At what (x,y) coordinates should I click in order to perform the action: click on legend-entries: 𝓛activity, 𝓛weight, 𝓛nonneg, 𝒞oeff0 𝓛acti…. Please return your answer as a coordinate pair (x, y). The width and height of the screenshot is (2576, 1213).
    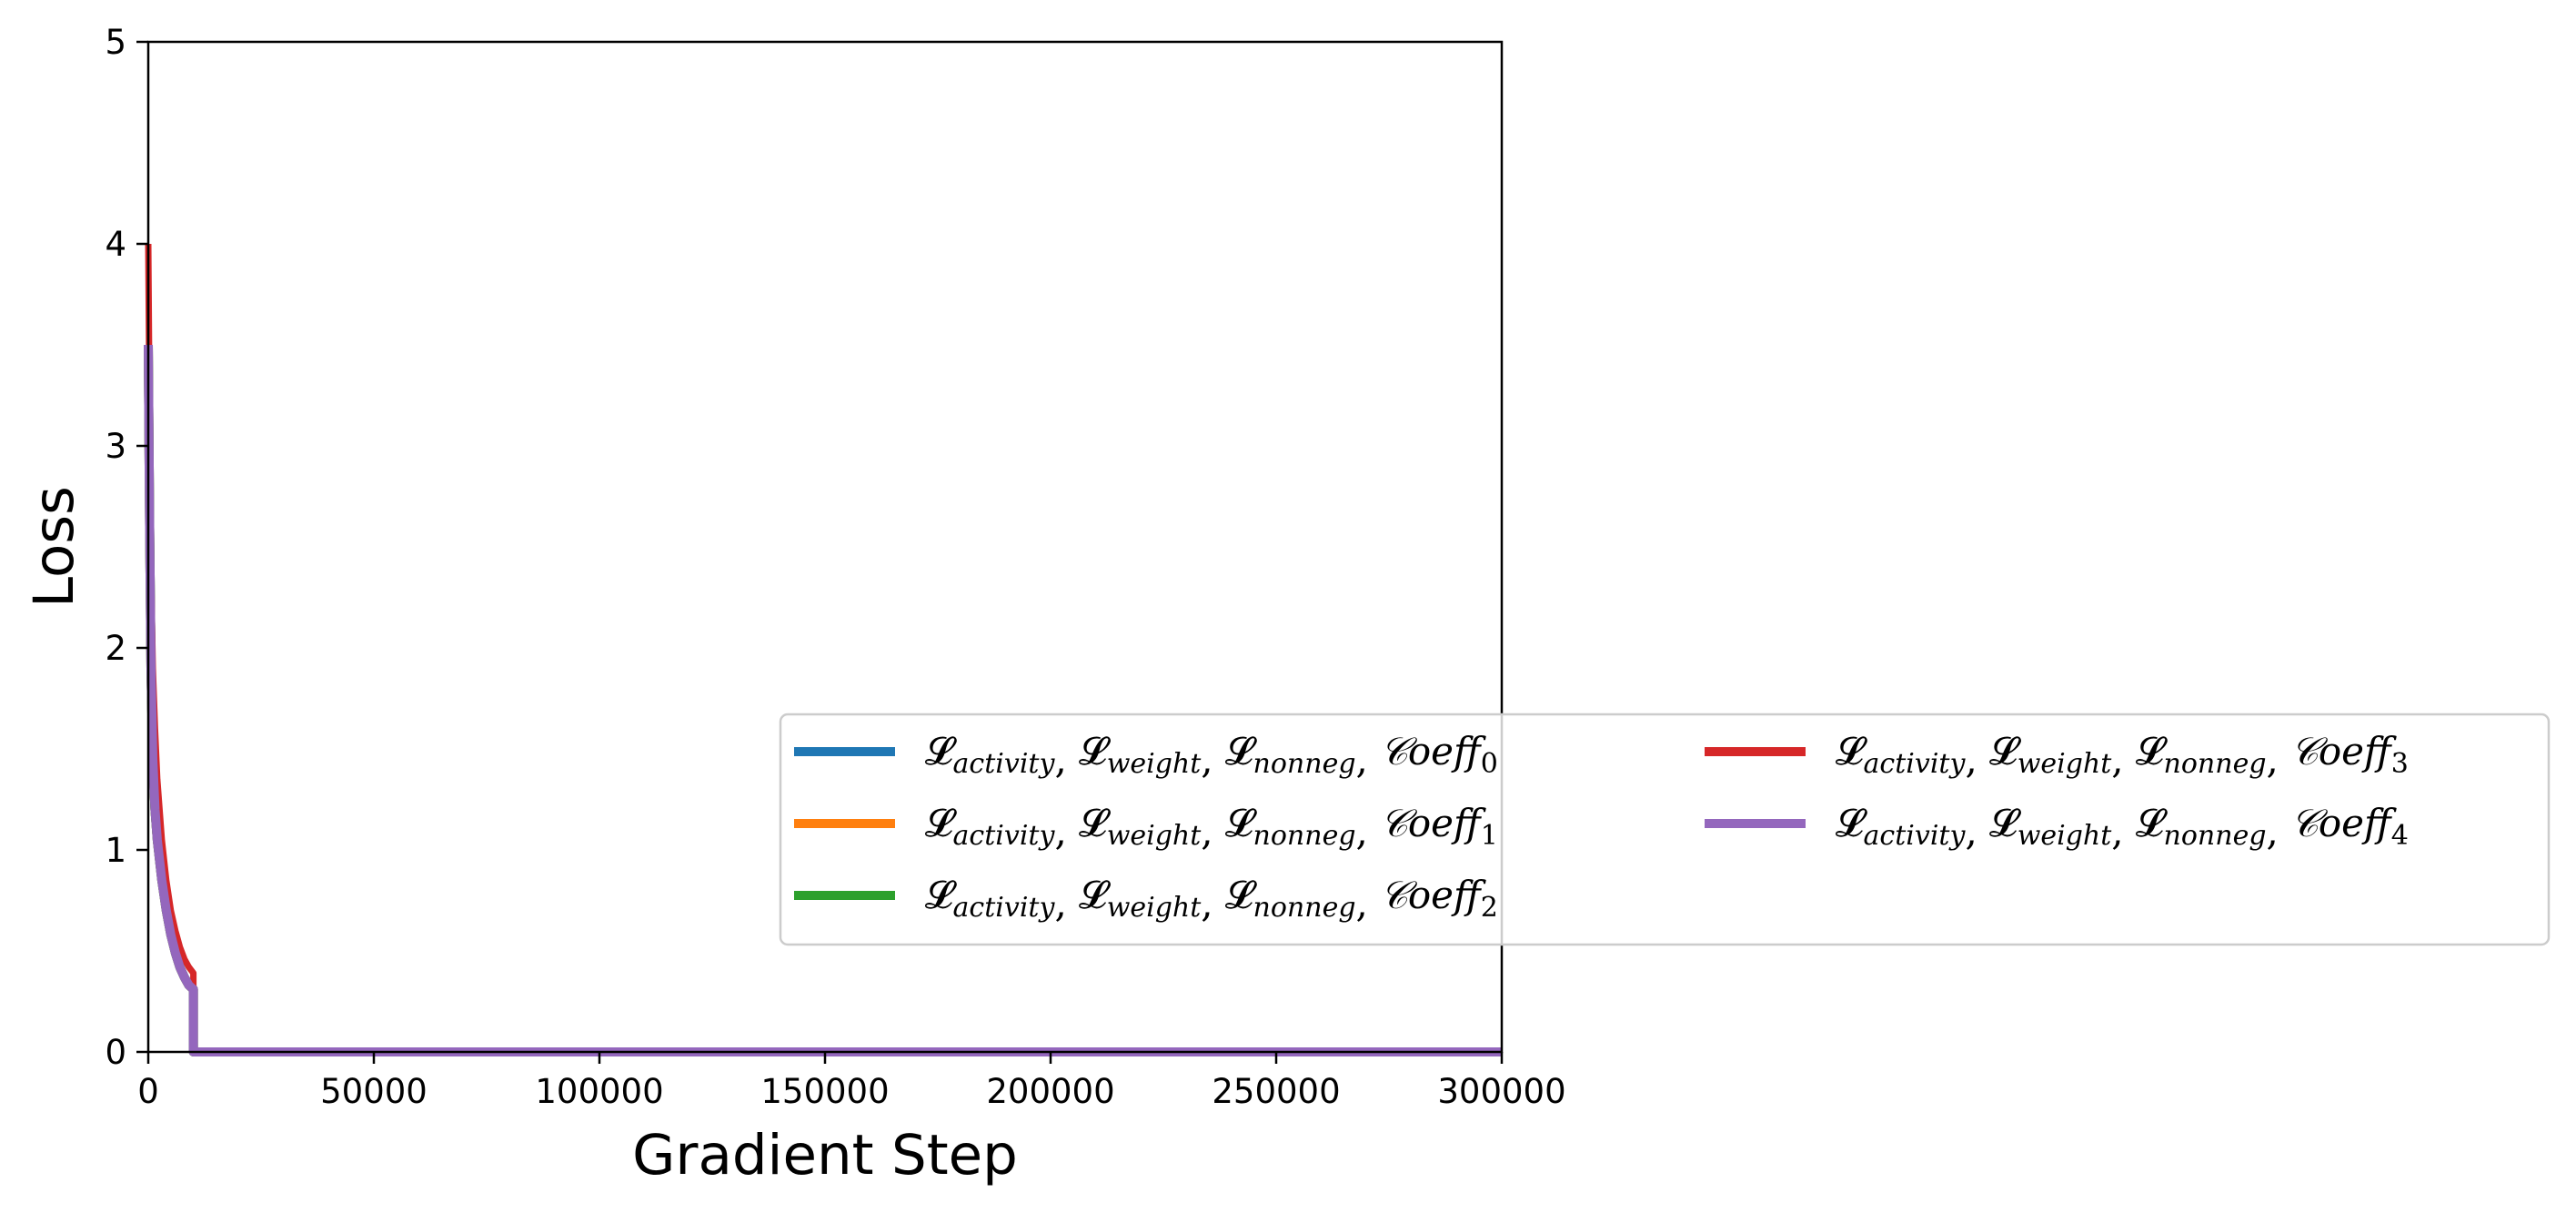
    Looking at the image, I should click on (1601, 827).